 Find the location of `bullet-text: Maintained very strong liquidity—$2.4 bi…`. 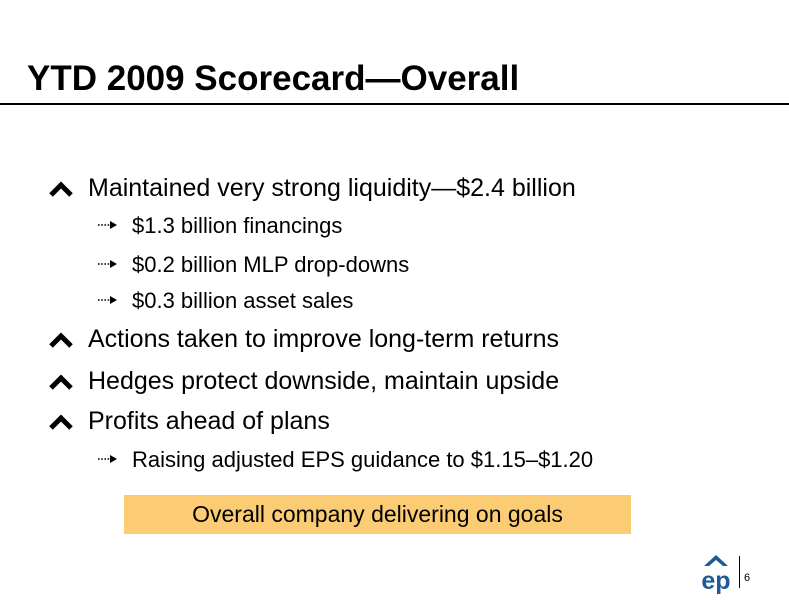

bullet-text: Maintained very strong liquidity—$2.4 bi… is located at coordinates (332, 187).